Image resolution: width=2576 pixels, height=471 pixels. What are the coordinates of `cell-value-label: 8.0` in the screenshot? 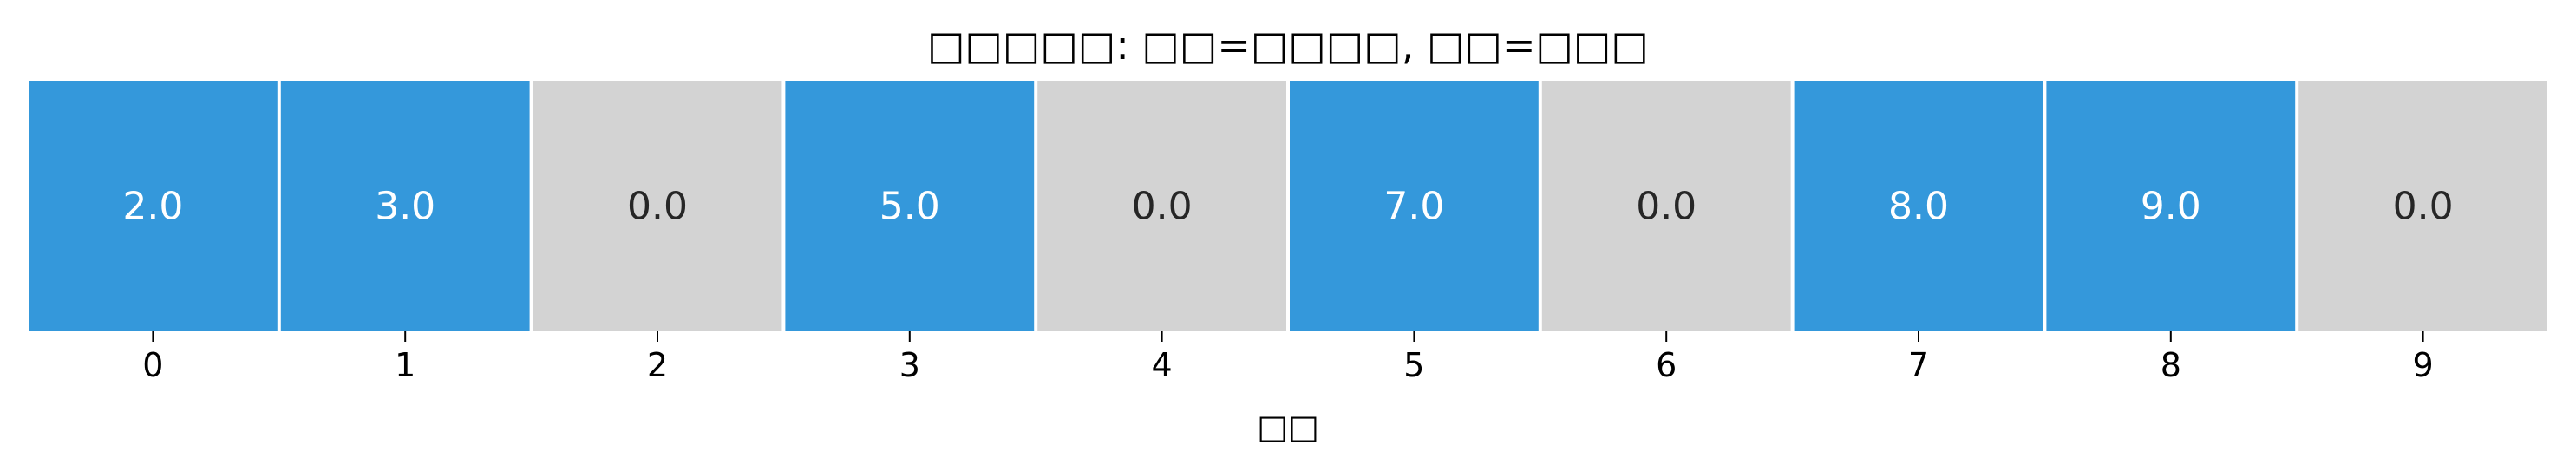 It's located at (1918, 207).